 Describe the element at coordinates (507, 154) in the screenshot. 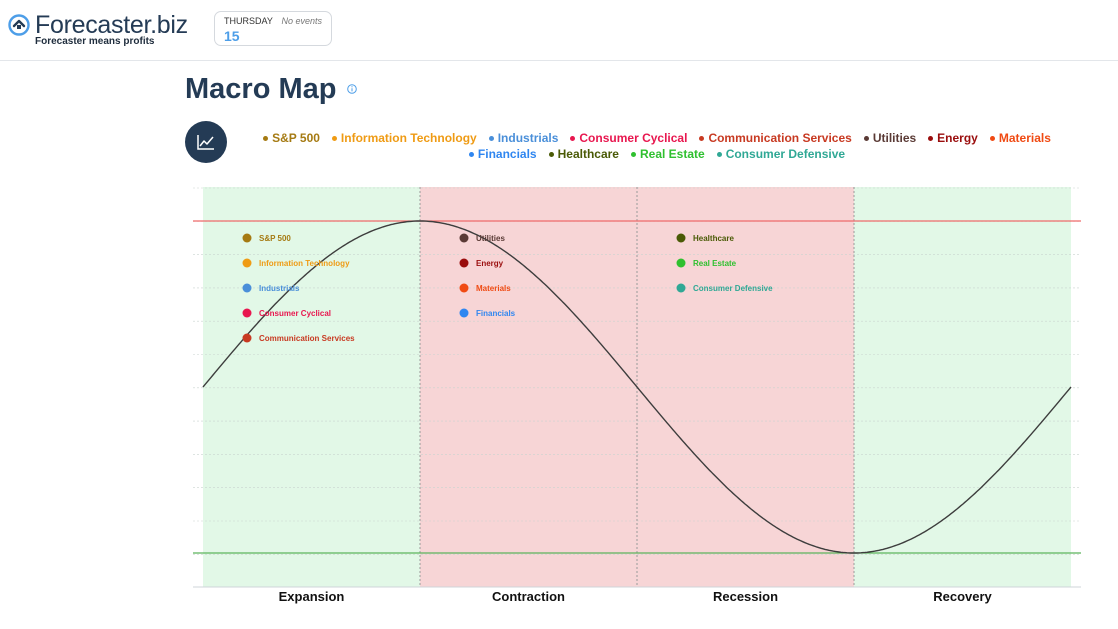

I see `legend-label: Financials` at that location.